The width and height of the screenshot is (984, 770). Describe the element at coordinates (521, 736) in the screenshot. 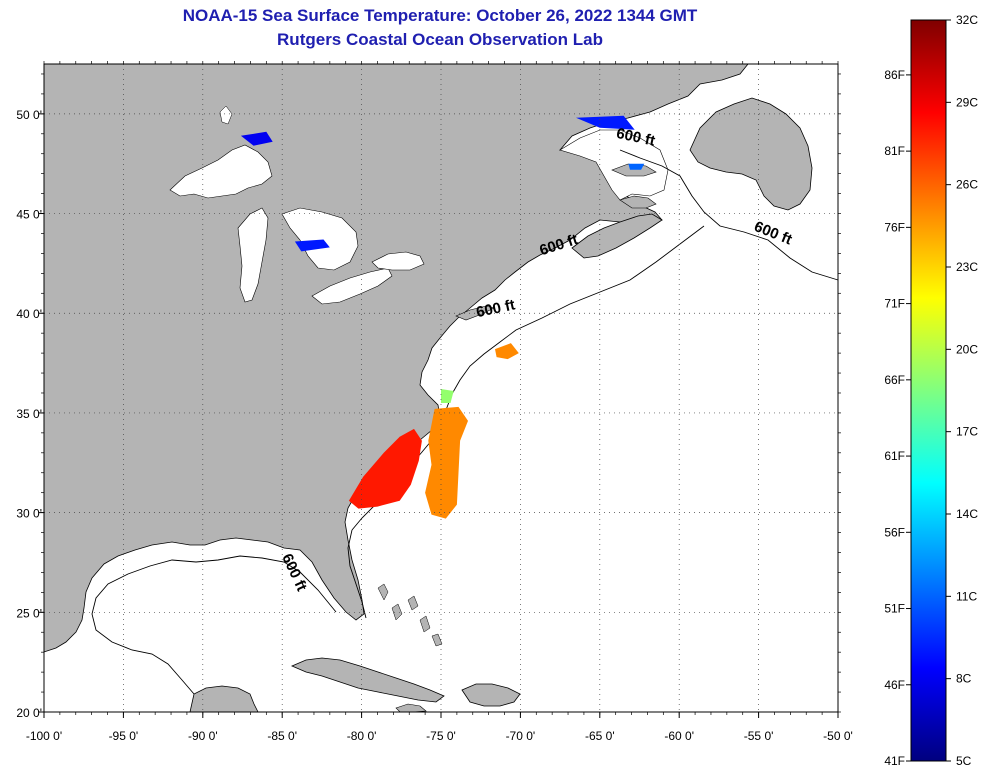

I see `x-tick-label: -70 0'` at that location.